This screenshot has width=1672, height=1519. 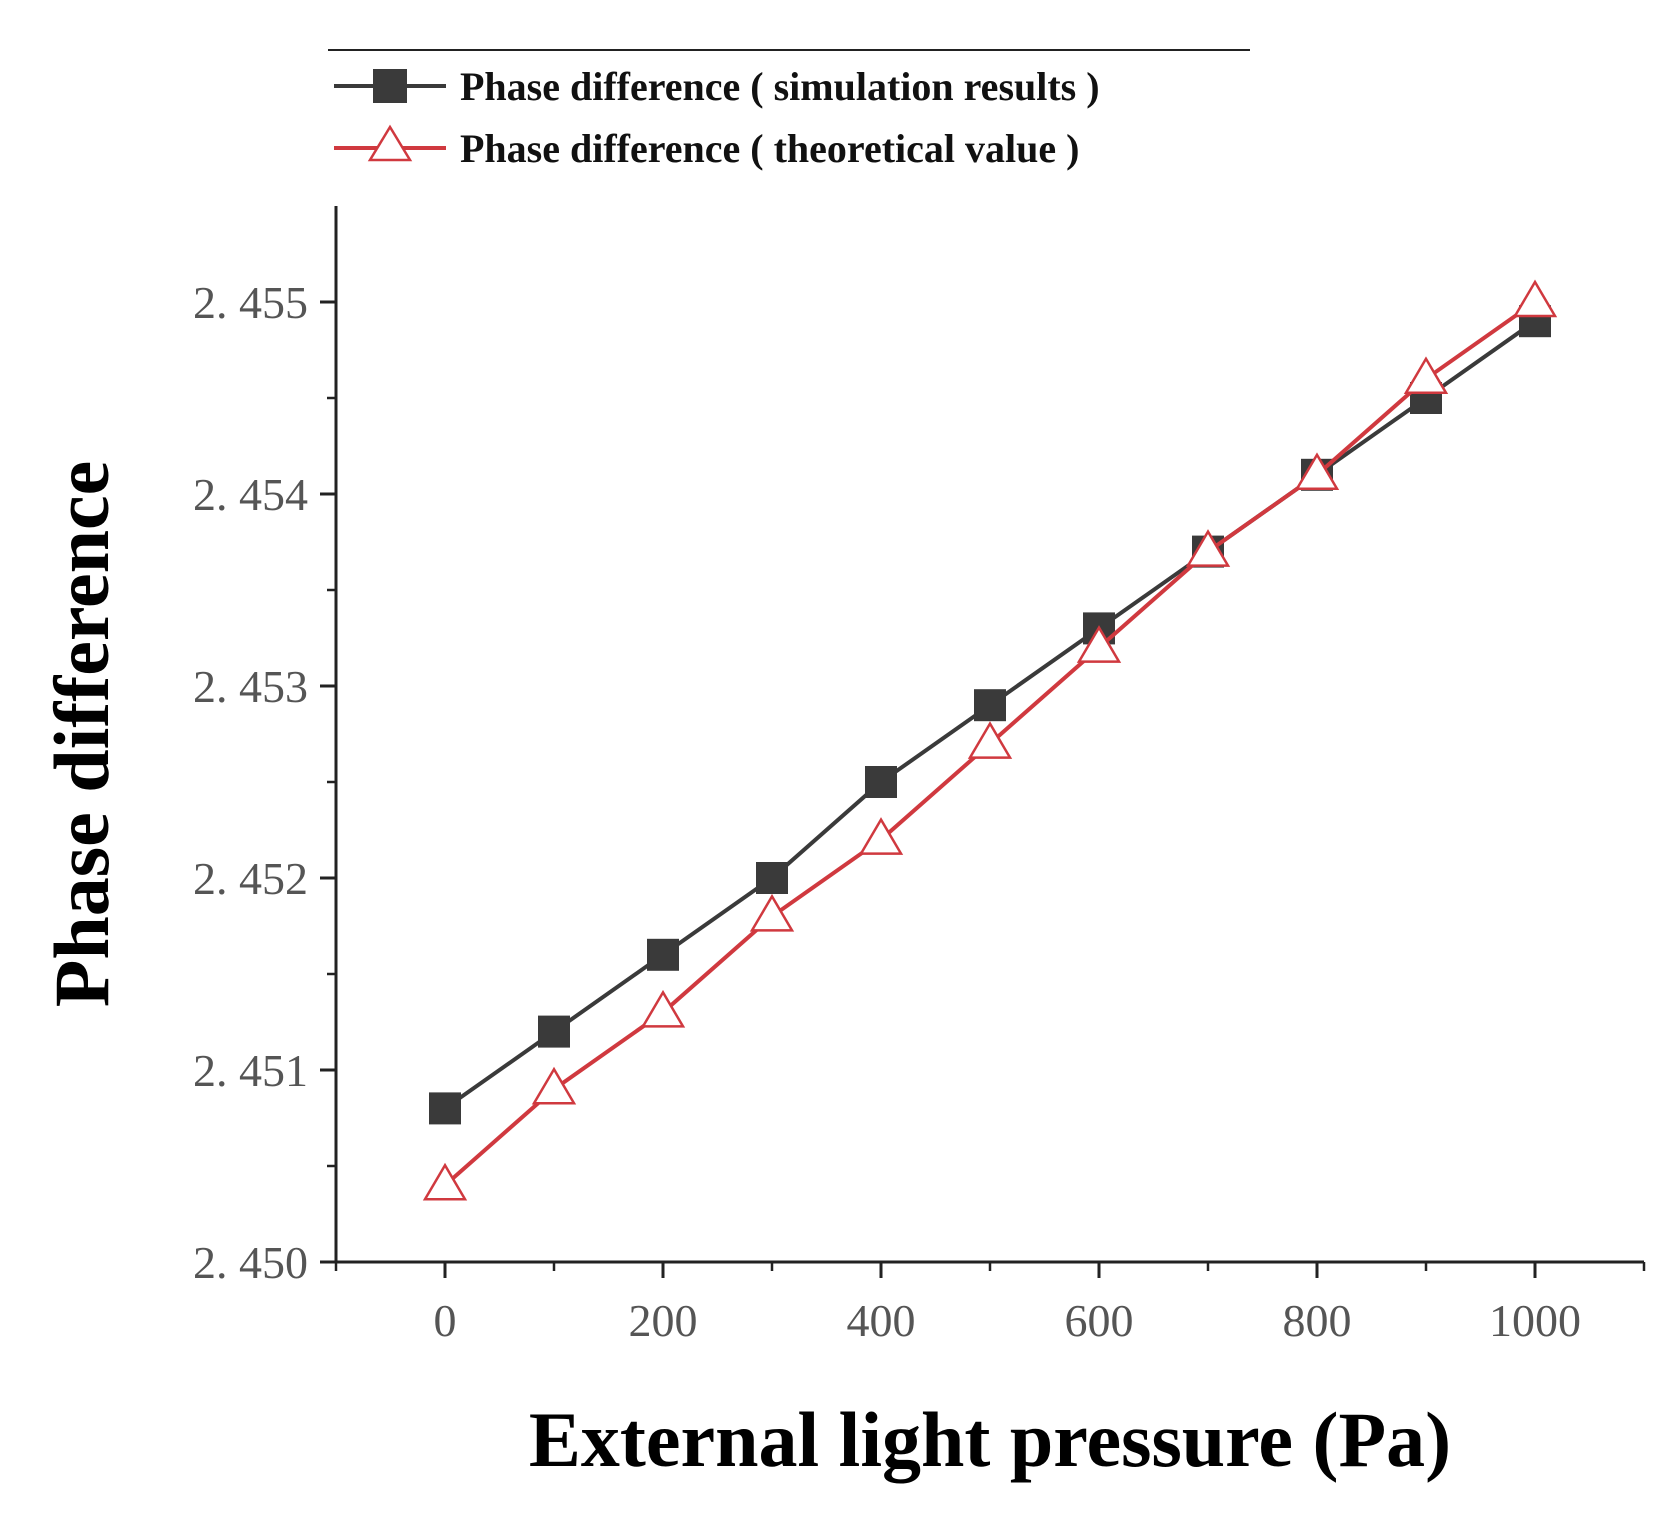 I want to click on x-tick-label: 400, so click(x=881, y=1320).